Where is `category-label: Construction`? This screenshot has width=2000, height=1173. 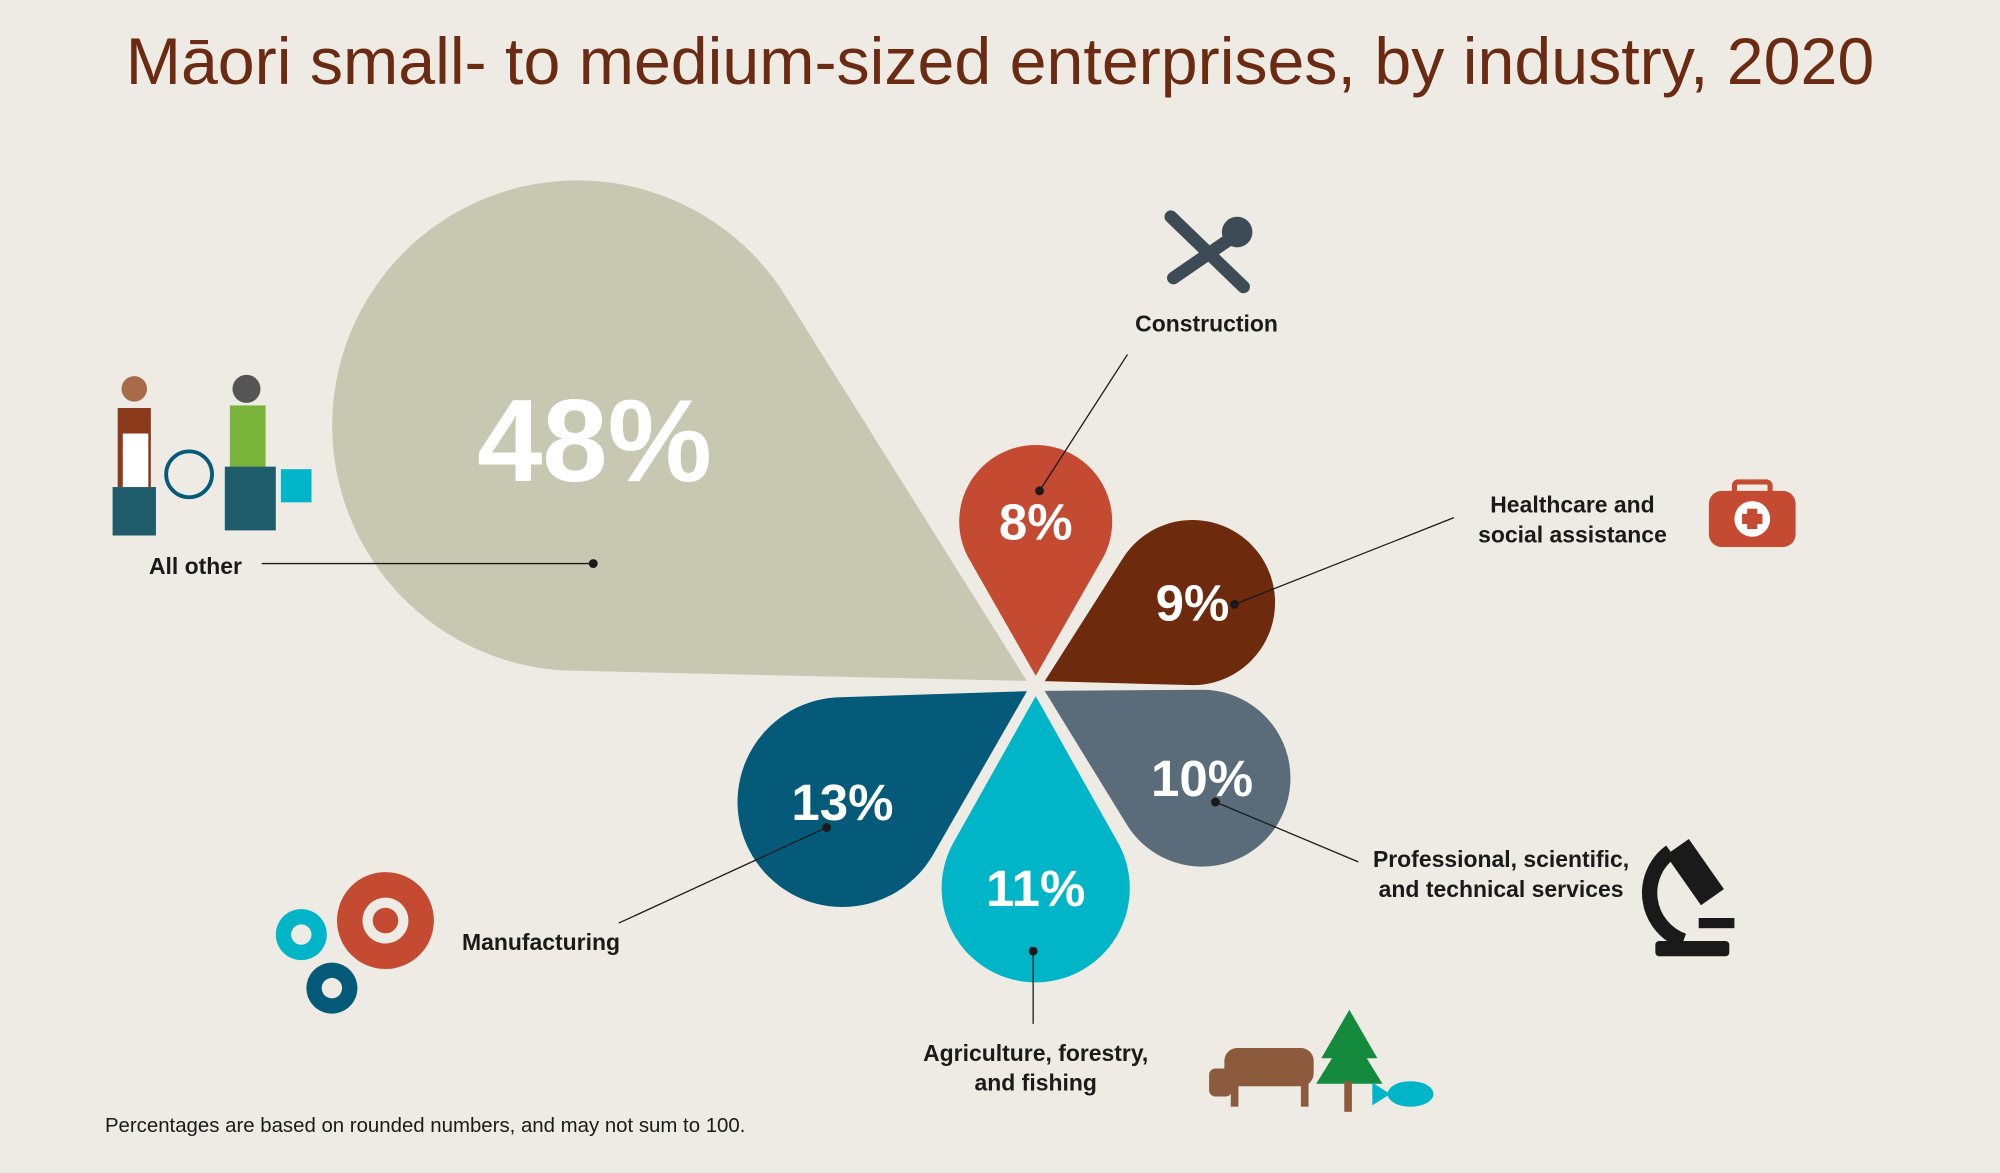
category-label: Construction is located at coordinates (1206, 324).